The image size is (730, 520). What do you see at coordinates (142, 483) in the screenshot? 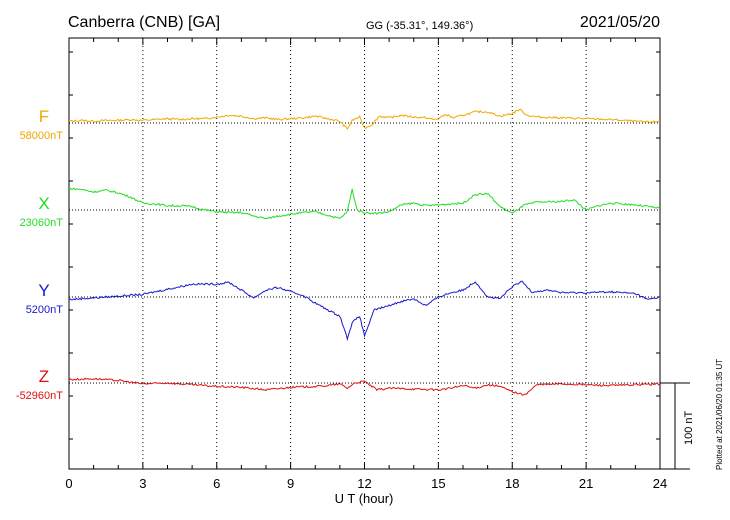
I see `x-tick-label: 3` at bounding box center [142, 483].